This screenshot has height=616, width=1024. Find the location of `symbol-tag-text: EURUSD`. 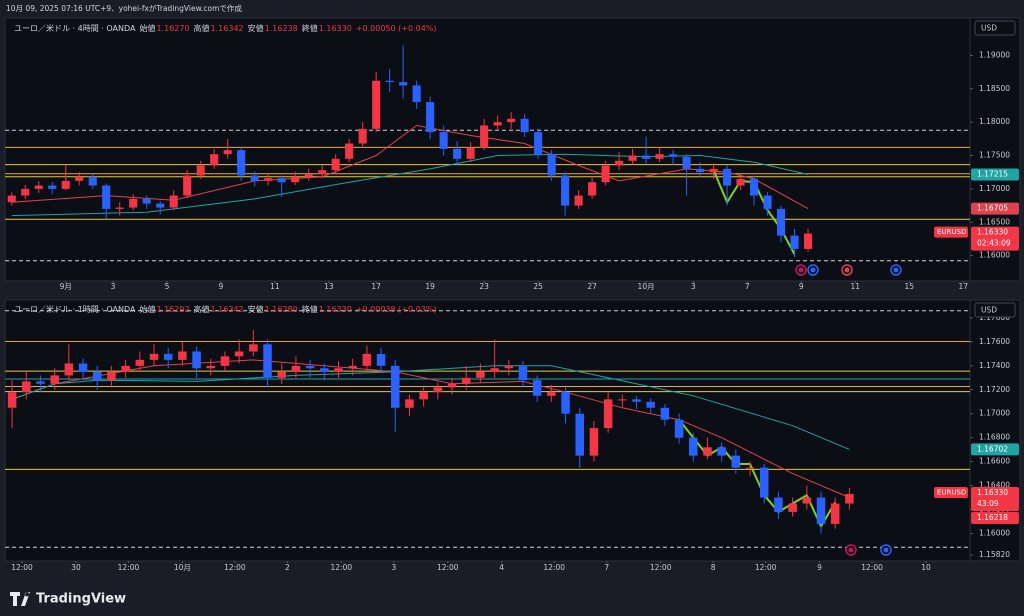

symbol-tag-text: EURUSD is located at coordinates (951, 232).